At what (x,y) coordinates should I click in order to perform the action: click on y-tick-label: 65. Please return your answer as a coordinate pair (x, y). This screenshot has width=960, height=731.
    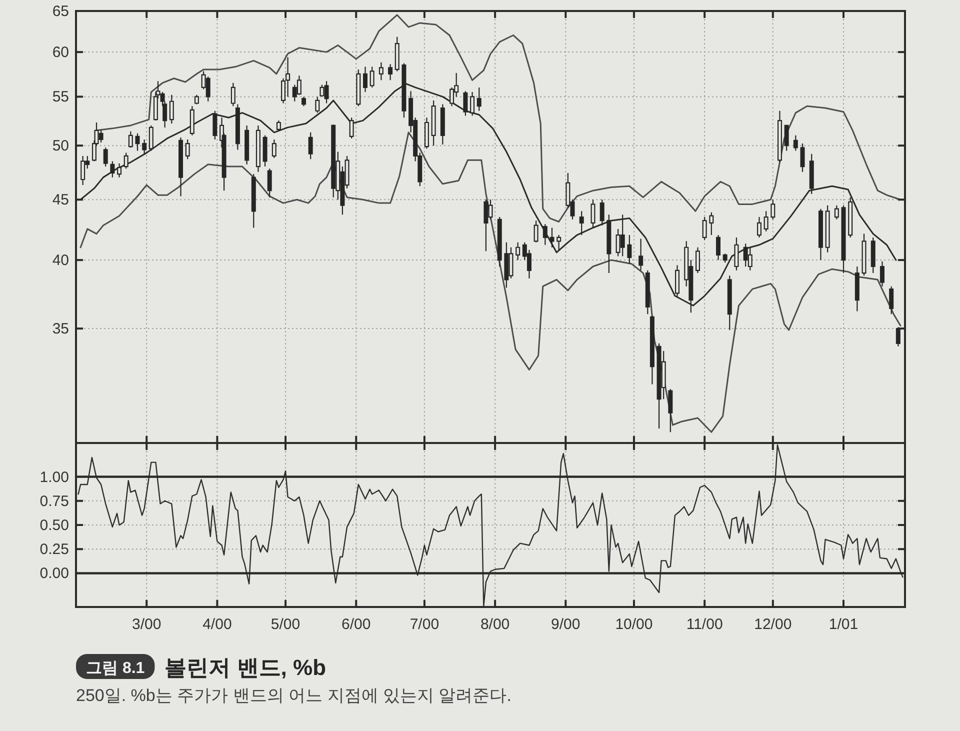
    Looking at the image, I should click on (60, 11).